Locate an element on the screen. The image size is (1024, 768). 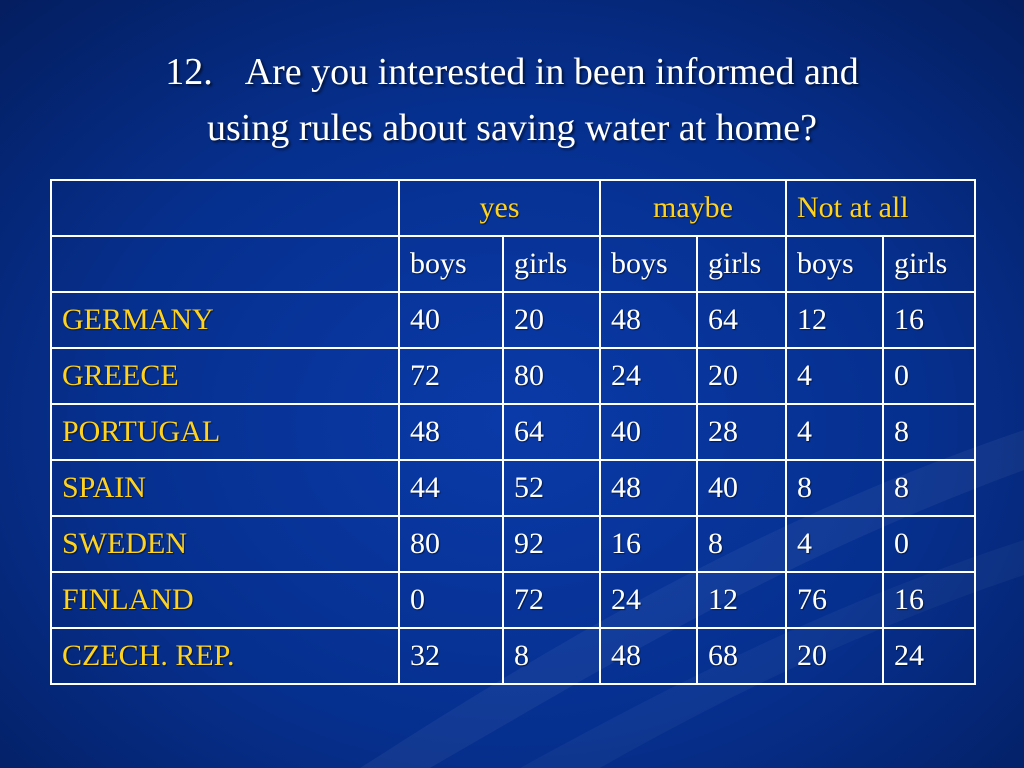
group-header-row: yes maybe Not at all is located at coordinates (513, 208).